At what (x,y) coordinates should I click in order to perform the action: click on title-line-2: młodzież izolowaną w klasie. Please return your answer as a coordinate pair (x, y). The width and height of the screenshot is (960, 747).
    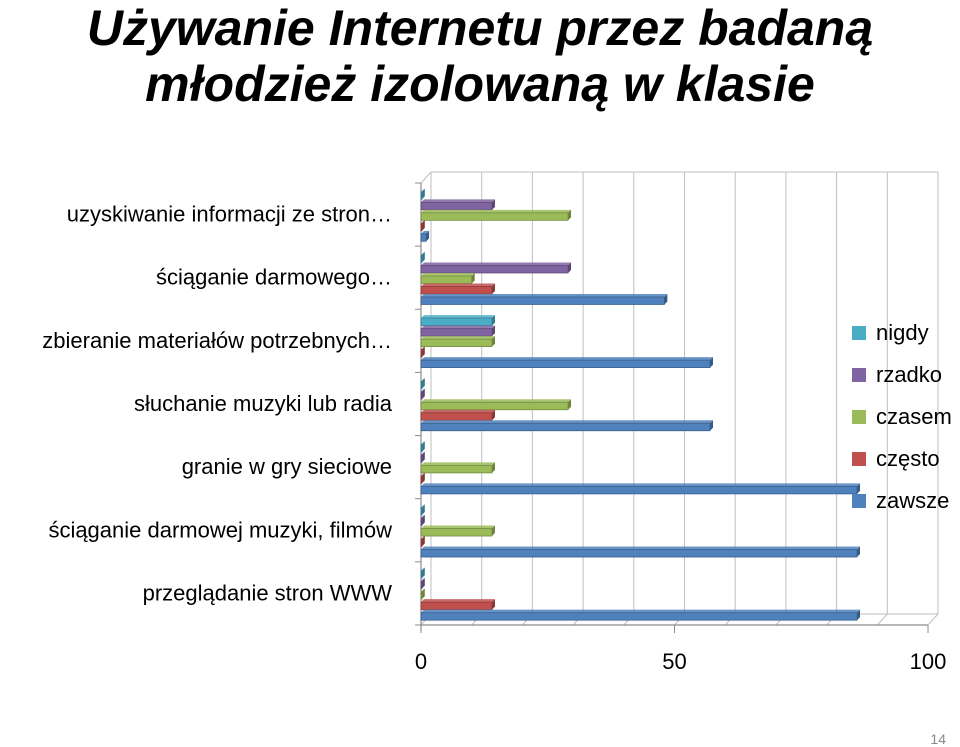
    Looking at the image, I should click on (480, 84).